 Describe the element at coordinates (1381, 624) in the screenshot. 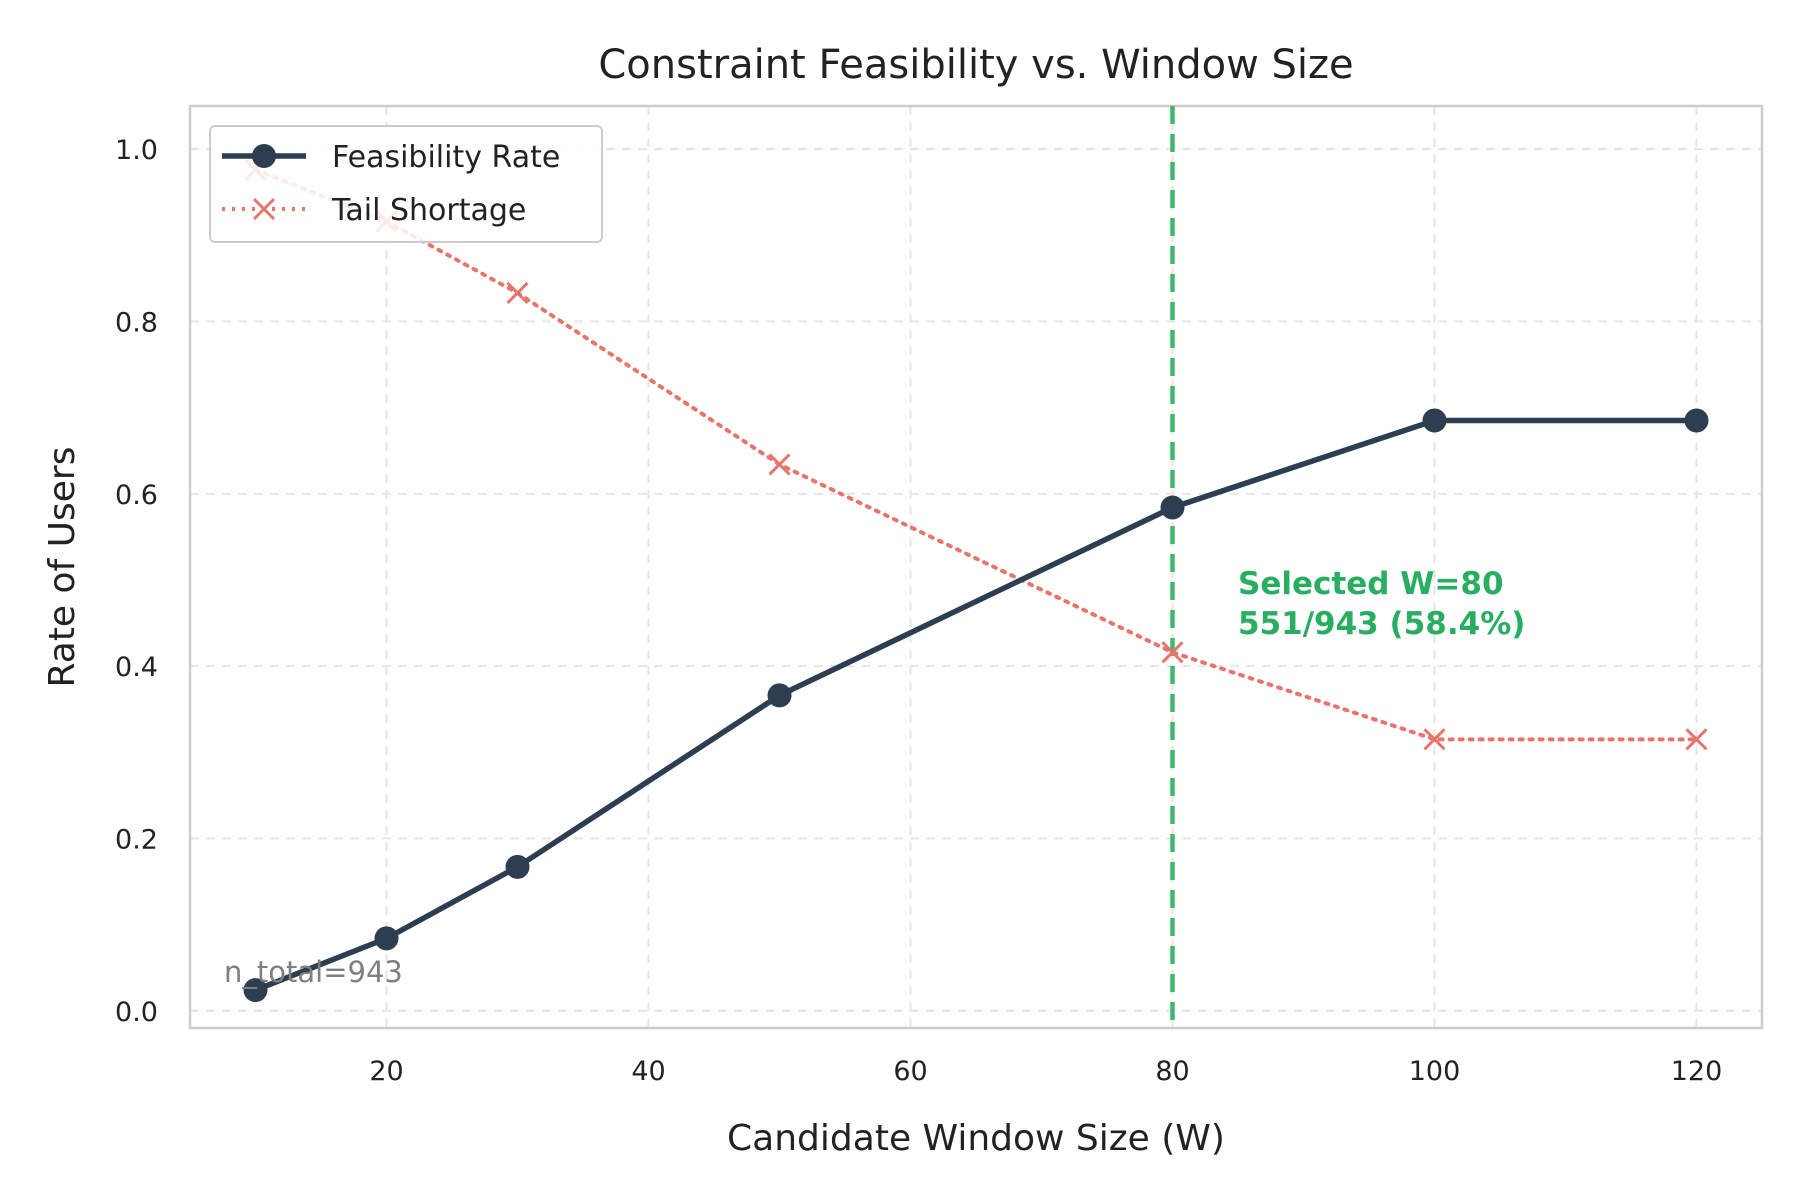

I see `annotation-line-2: 551/943 (58.4%)` at that location.